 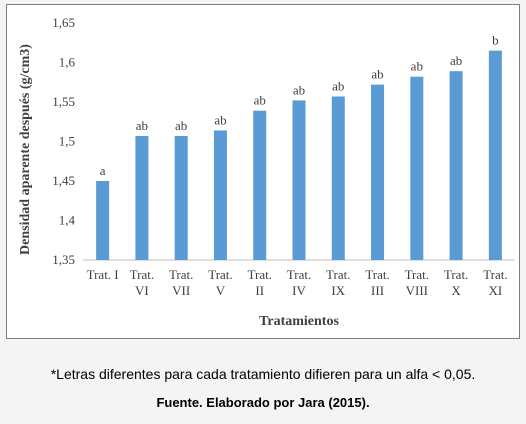 I want to click on x-tick-label: II, so click(x=259, y=290).